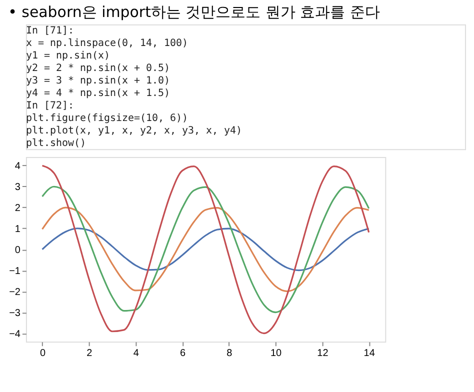  I want to click on x-tick-label: 10, so click(276, 354).